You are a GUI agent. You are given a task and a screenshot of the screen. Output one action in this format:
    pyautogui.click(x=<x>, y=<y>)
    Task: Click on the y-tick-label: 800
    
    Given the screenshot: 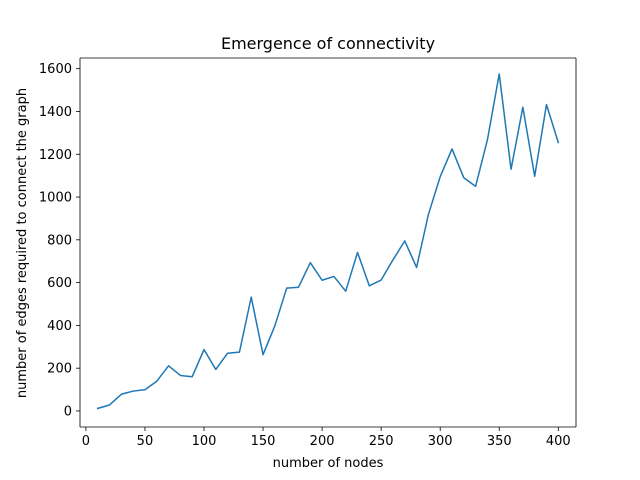 What is the action you would take?
    pyautogui.click(x=59, y=240)
    